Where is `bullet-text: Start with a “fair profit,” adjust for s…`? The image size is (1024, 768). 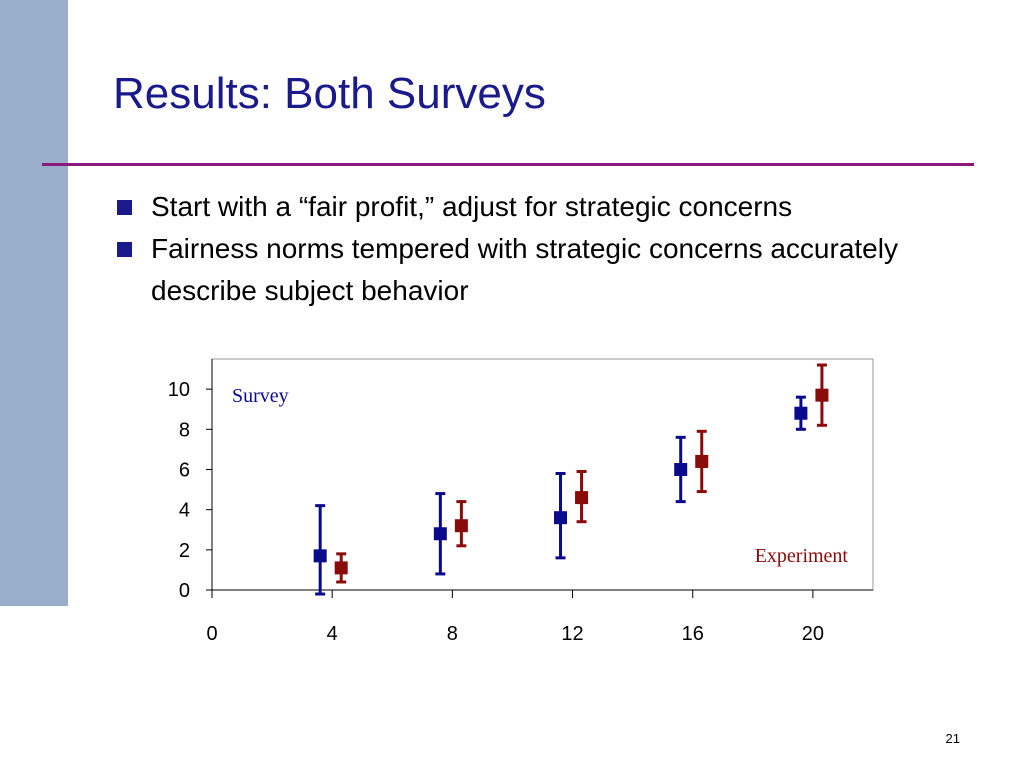
bullet-text: Start with a “fair profit,” adjust for s… is located at coordinates (472, 206).